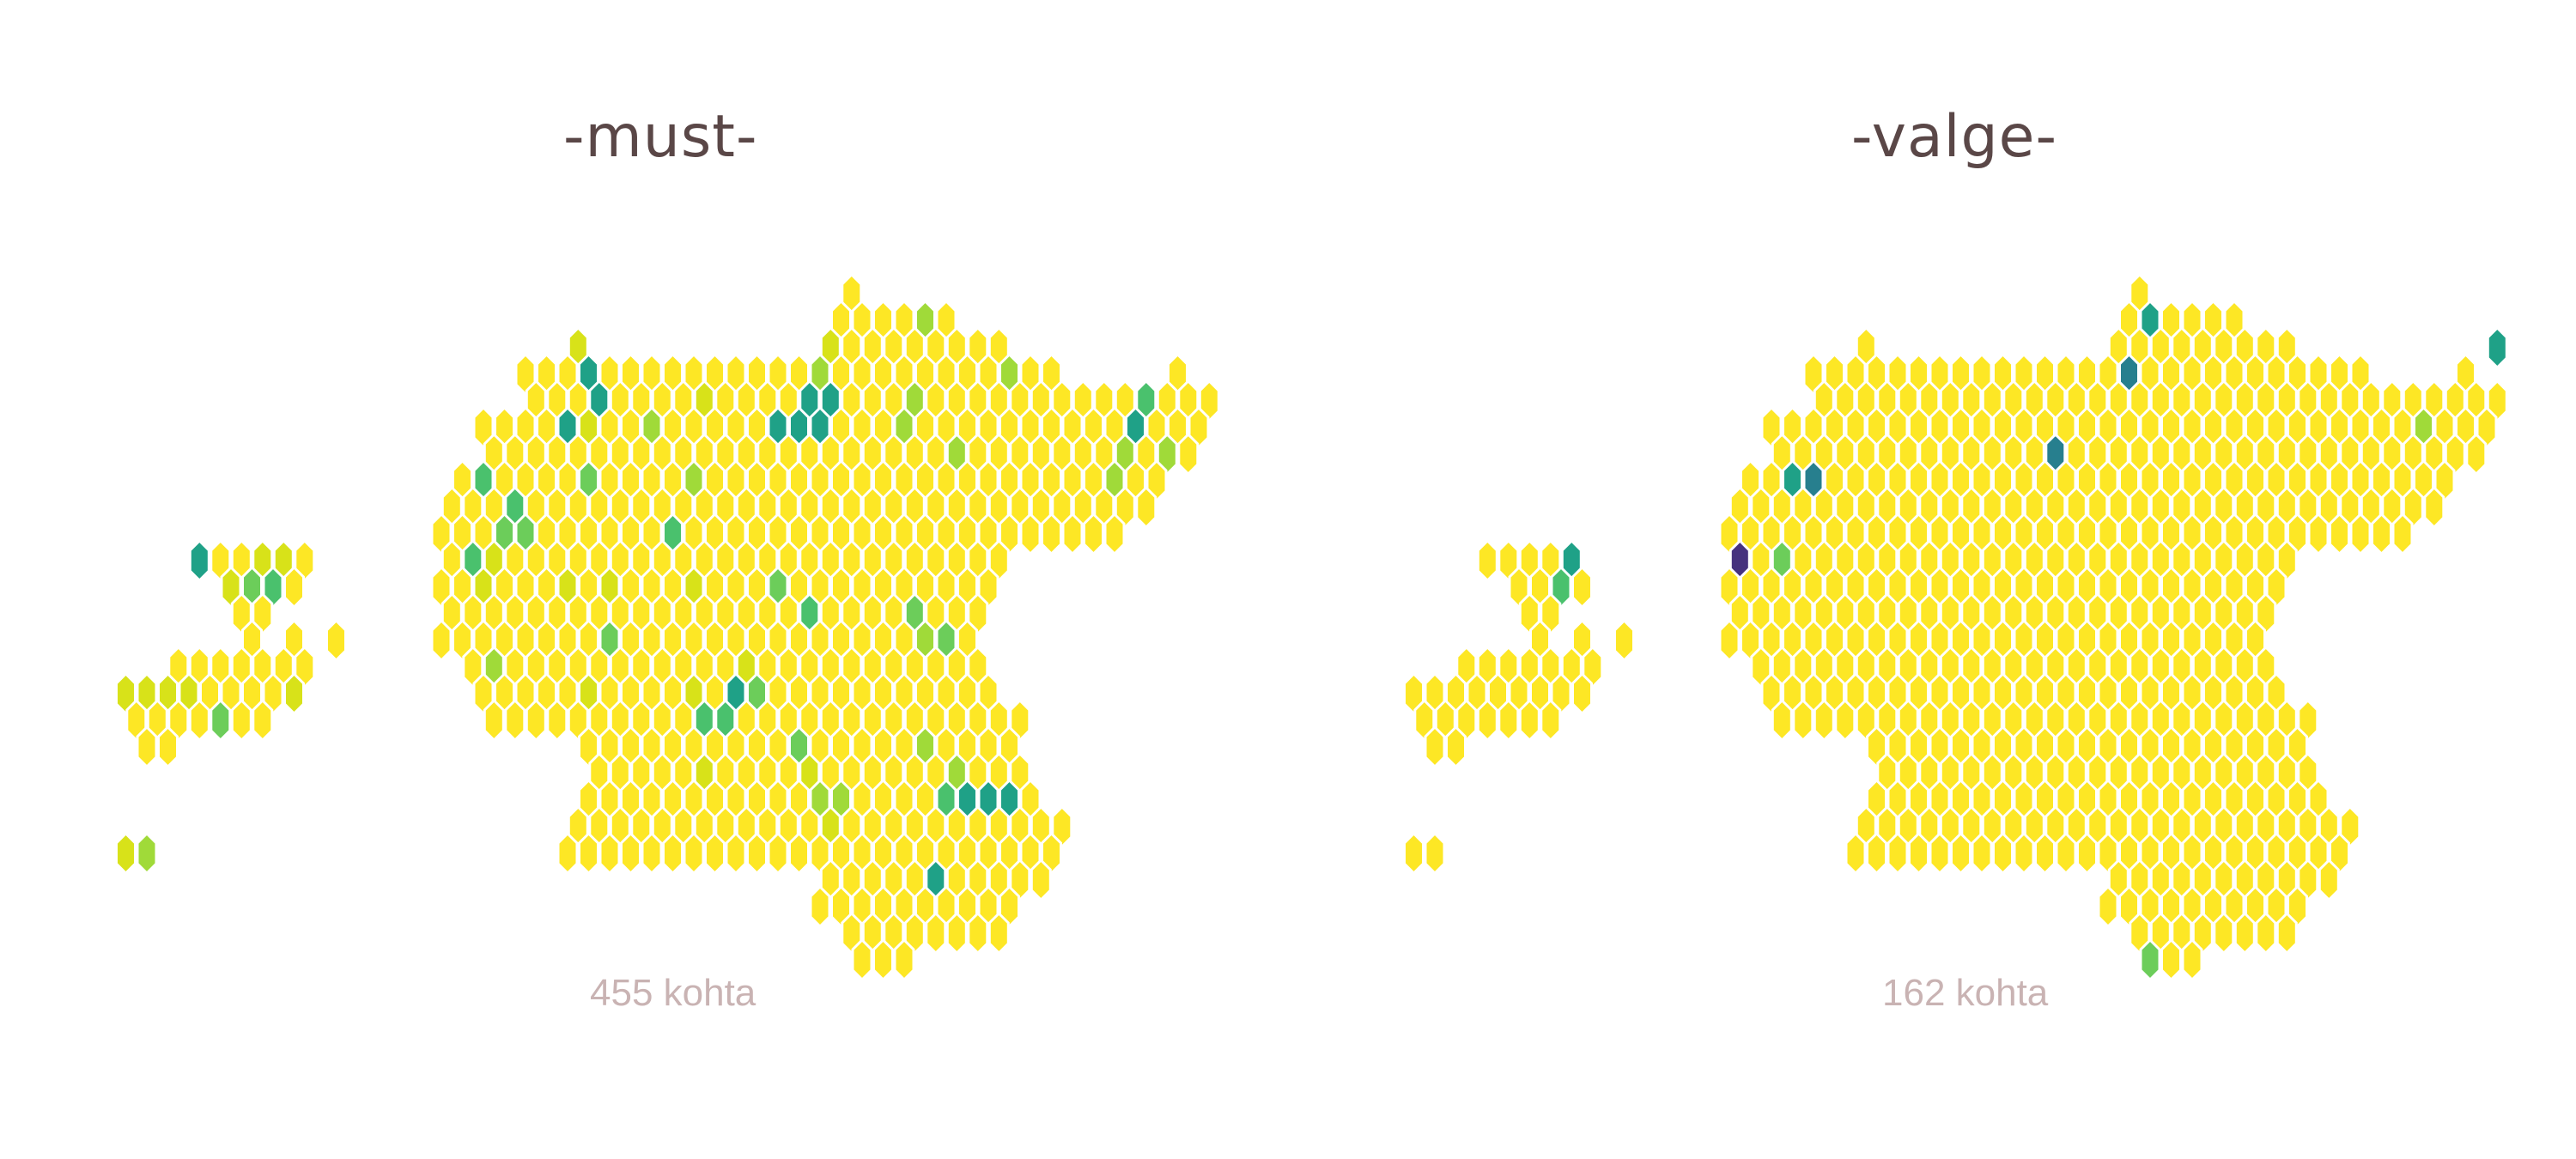  I want to click on panel-count-label: 162 kohta, so click(1966, 993).